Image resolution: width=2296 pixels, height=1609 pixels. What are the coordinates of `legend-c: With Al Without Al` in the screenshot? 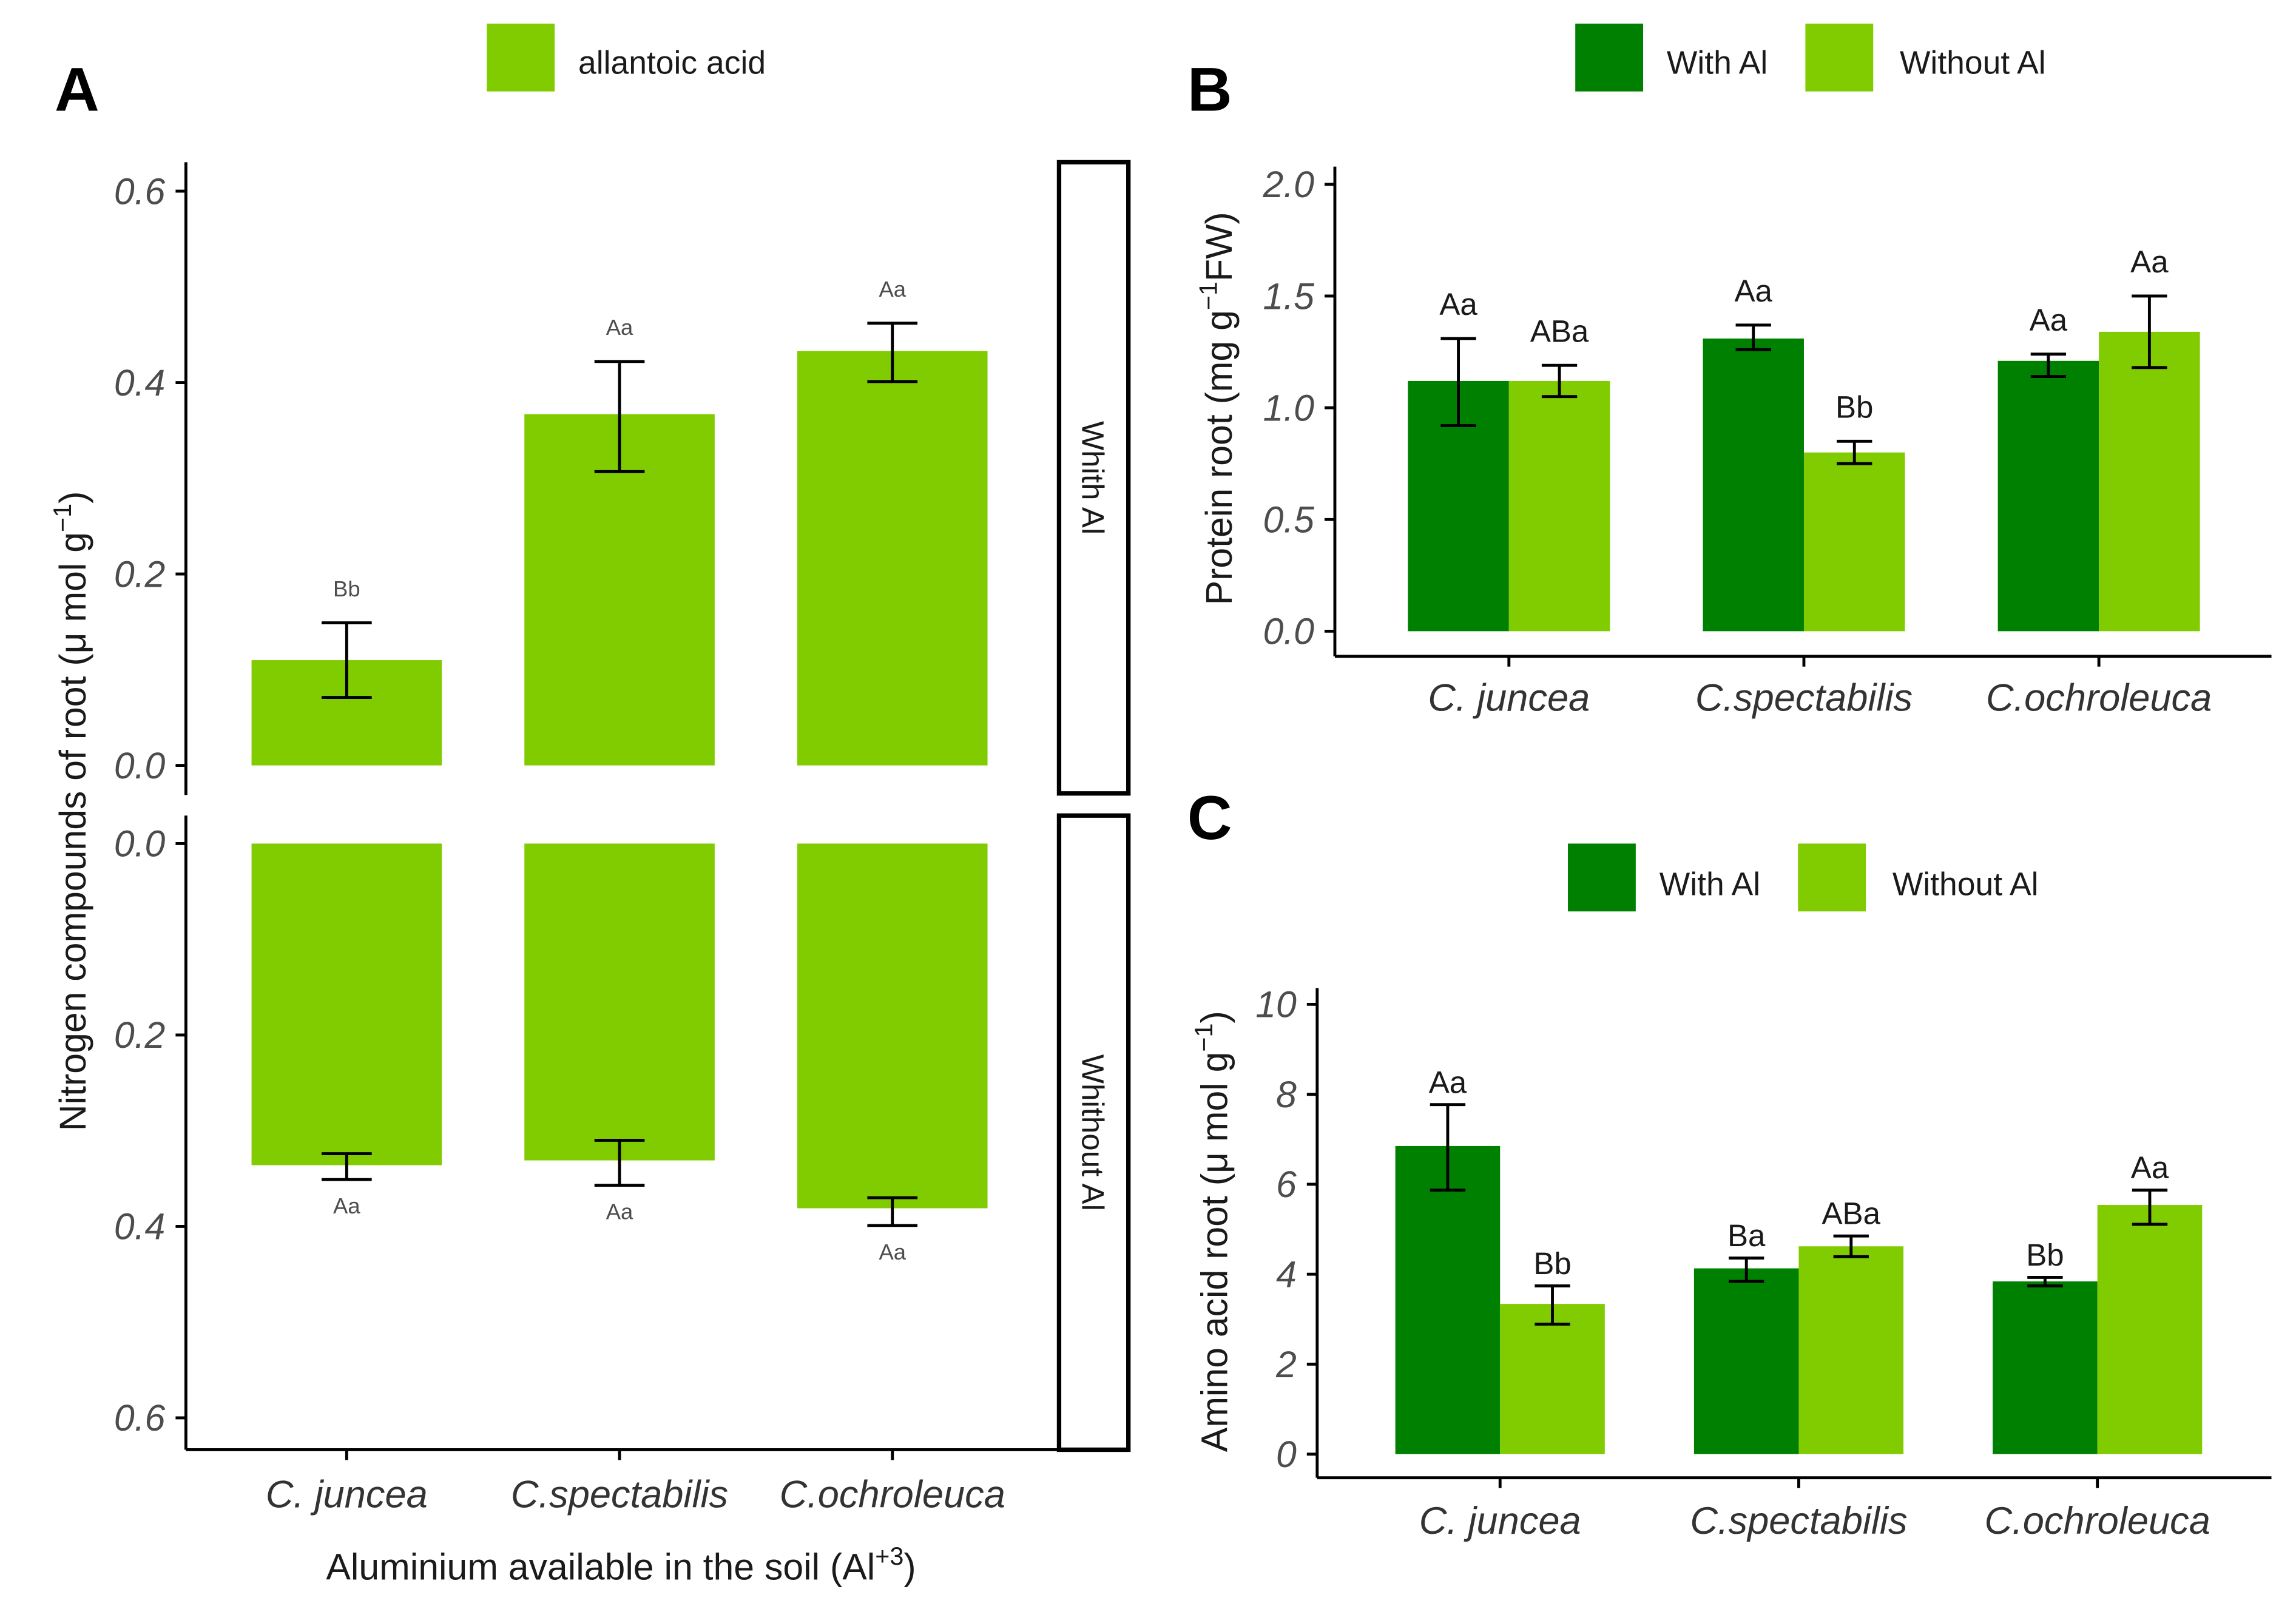 It's located at (1803, 877).